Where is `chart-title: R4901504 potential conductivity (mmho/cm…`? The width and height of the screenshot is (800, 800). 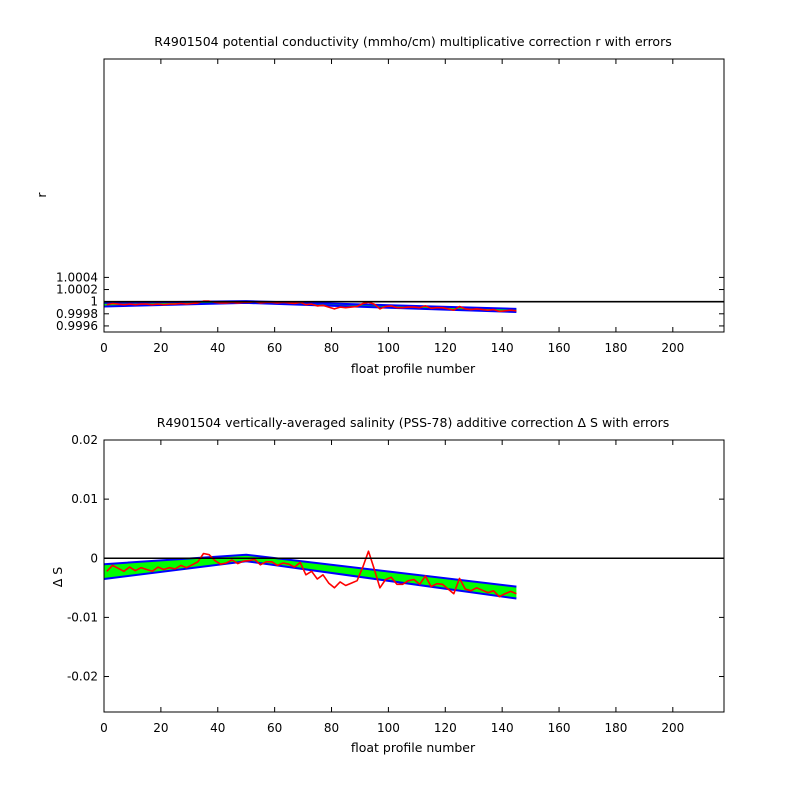
chart-title: R4901504 potential conductivity (mmho/cm… is located at coordinates (412, 41).